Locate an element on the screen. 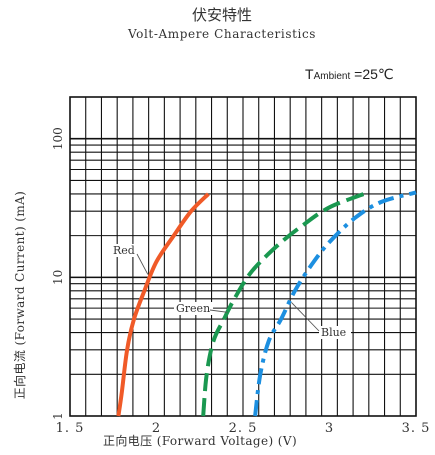  series-line-red is located at coordinates (163, 304).